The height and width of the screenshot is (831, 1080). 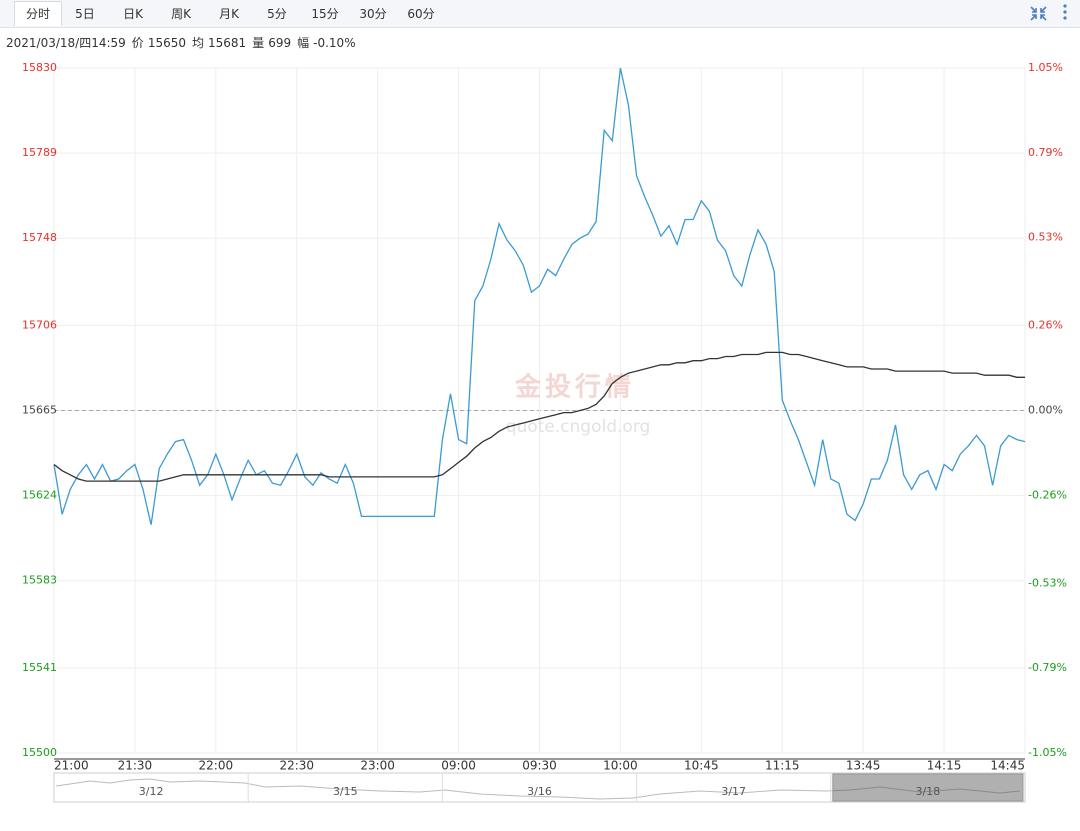 I want to click on info-label: 量, so click(x=258, y=43).